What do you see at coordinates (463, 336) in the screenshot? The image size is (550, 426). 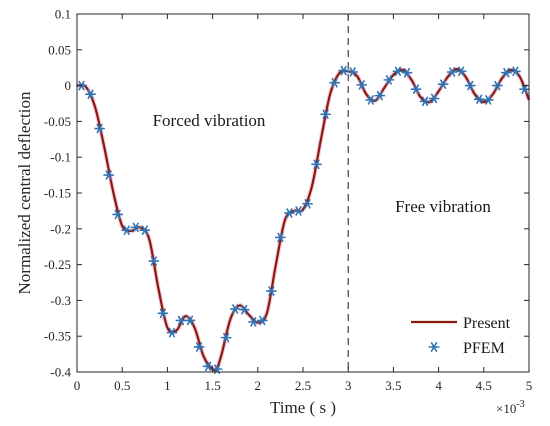 I see `legend-box` at bounding box center [463, 336].